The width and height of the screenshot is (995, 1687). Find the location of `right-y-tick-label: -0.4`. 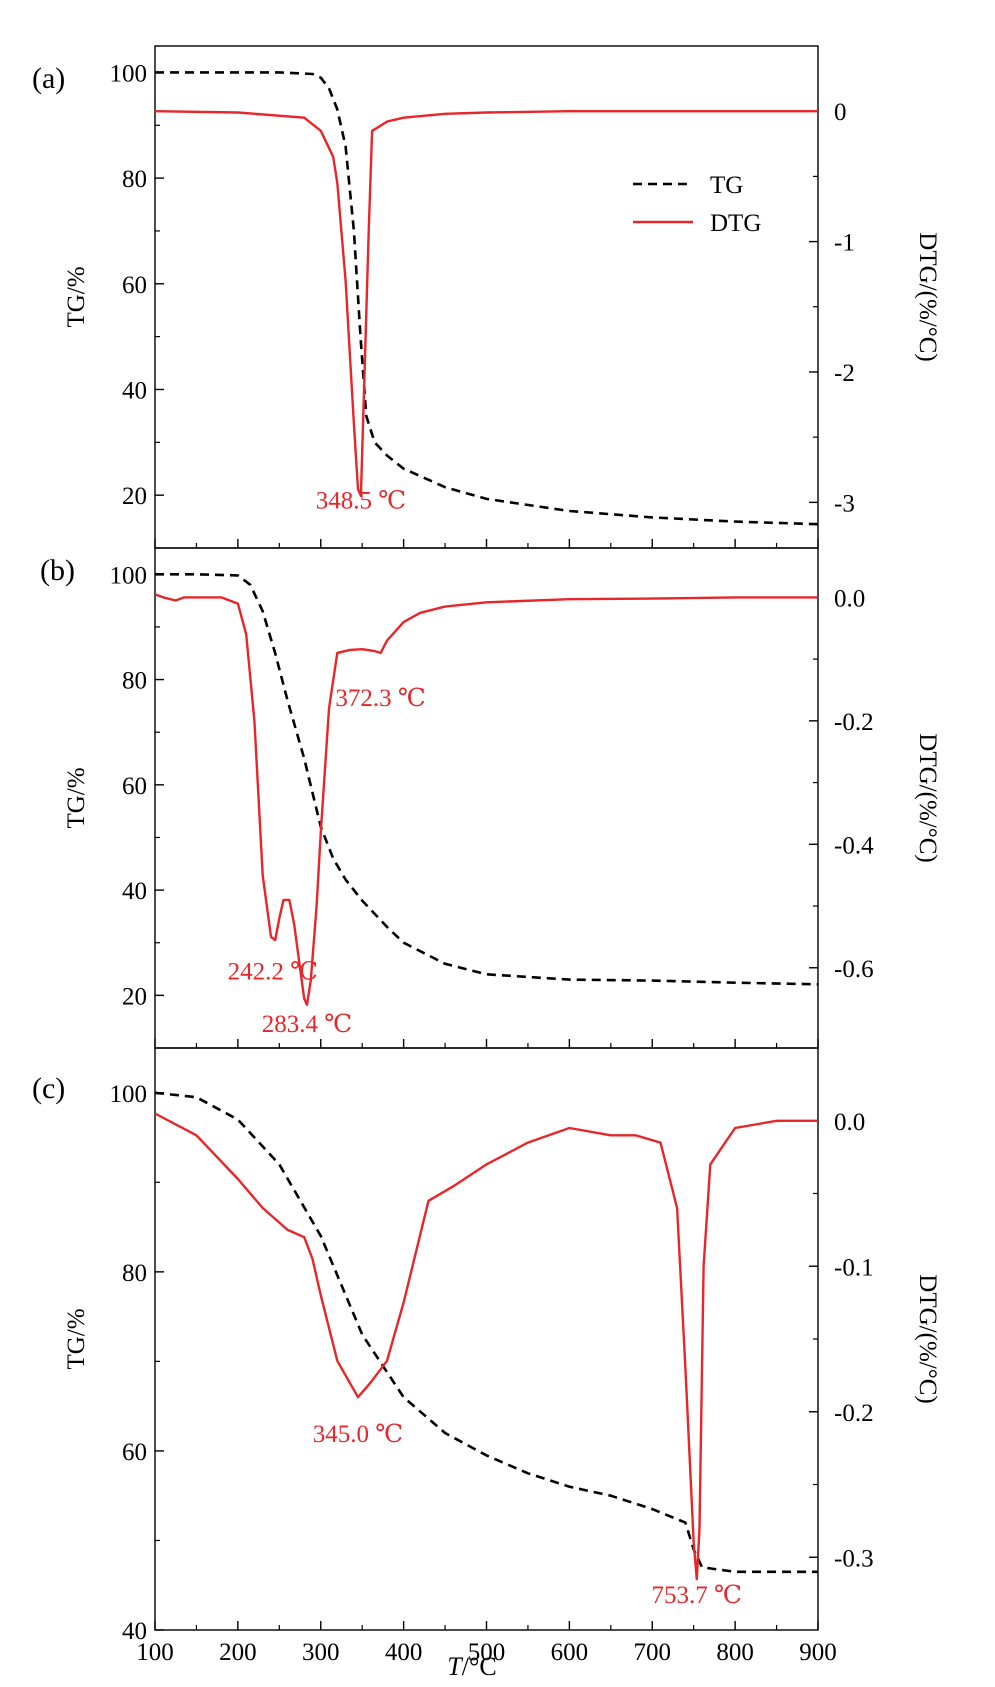

right-y-tick-label: -0.4 is located at coordinates (854, 845).